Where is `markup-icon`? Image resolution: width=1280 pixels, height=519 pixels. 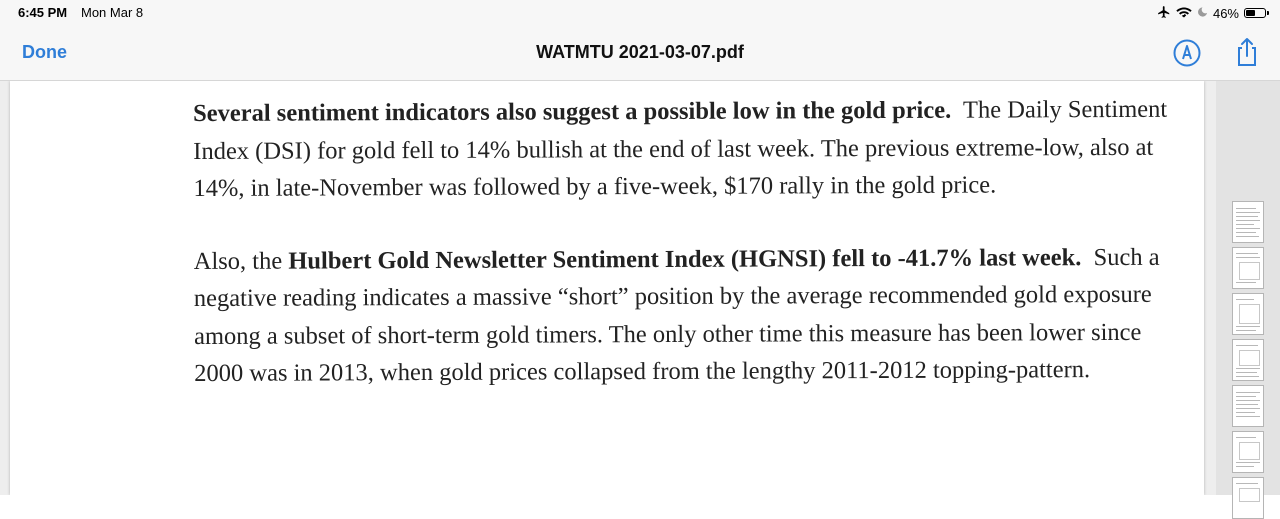 markup-icon is located at coordinates (1187, 53).